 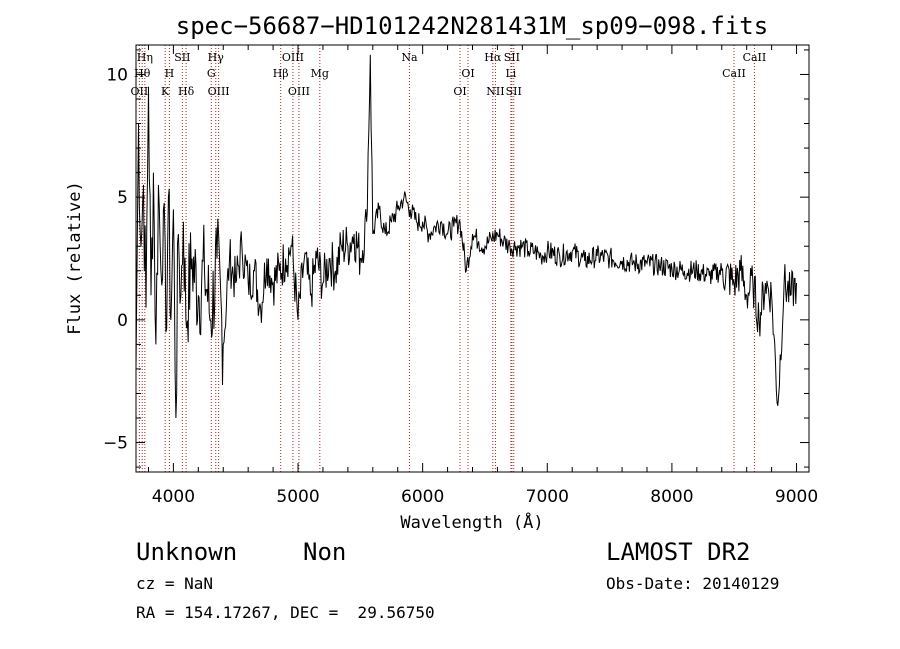 I want to click on object-subclass: Non, so click(x=325, y=552).